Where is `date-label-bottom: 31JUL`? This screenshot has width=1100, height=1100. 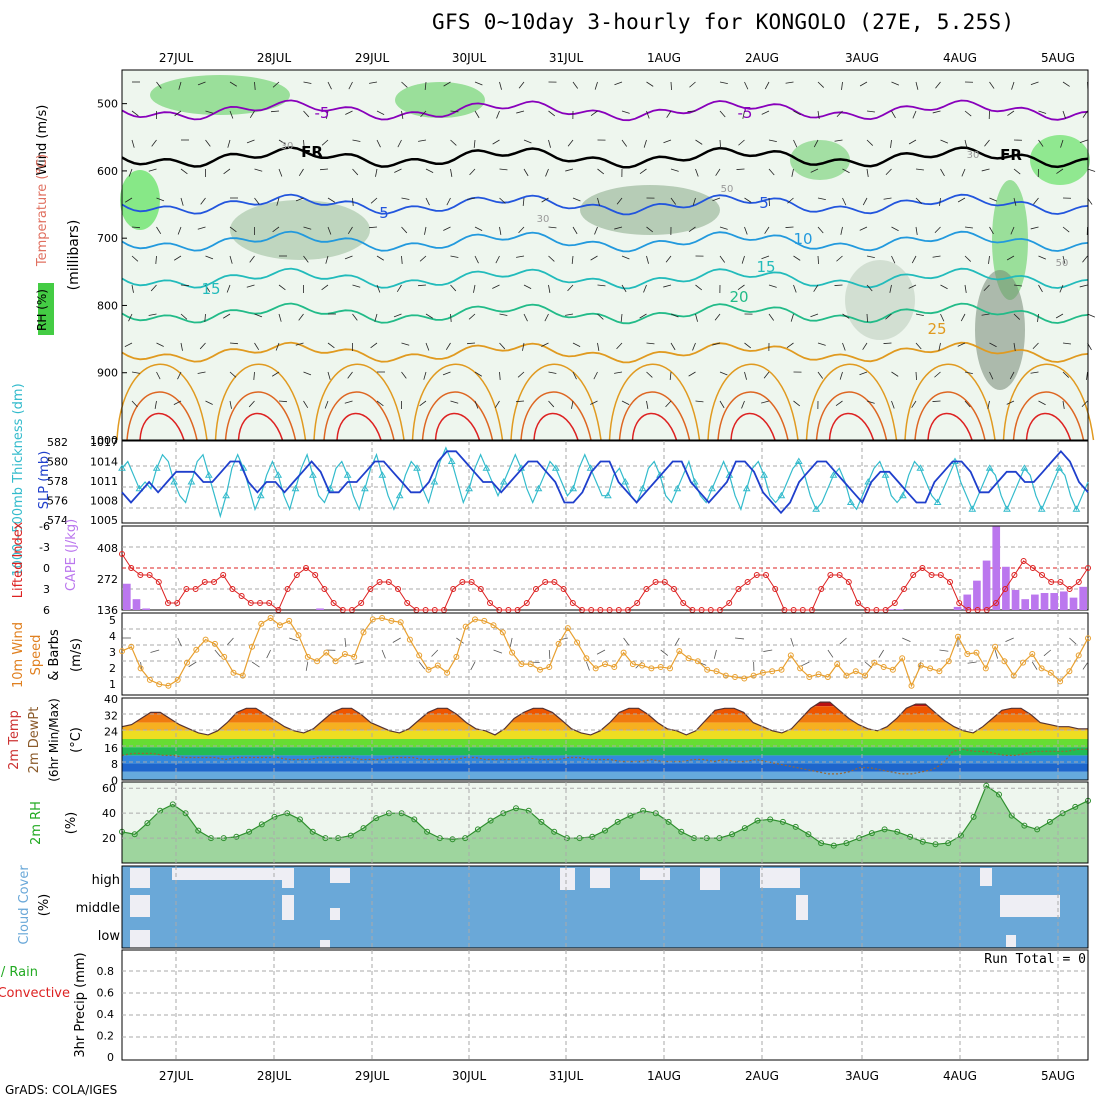 date-label-bottom: 31JUL is located at coordinates (566, 1076).